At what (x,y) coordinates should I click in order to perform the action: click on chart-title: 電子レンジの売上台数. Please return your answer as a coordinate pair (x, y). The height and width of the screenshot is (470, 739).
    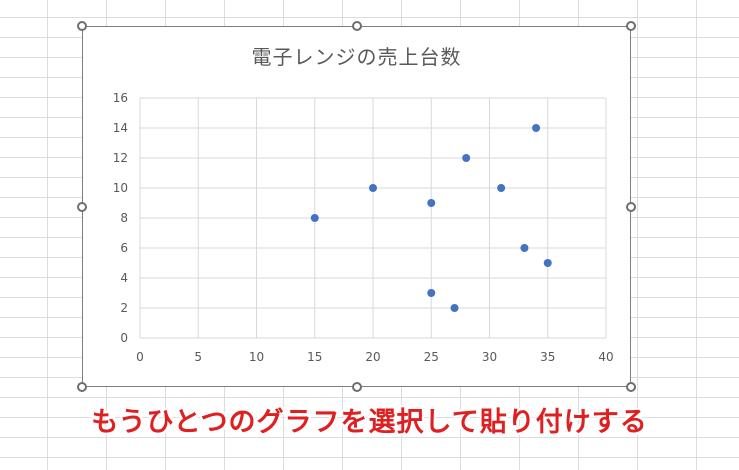
    Looking at the image, I should click on (356, 57).